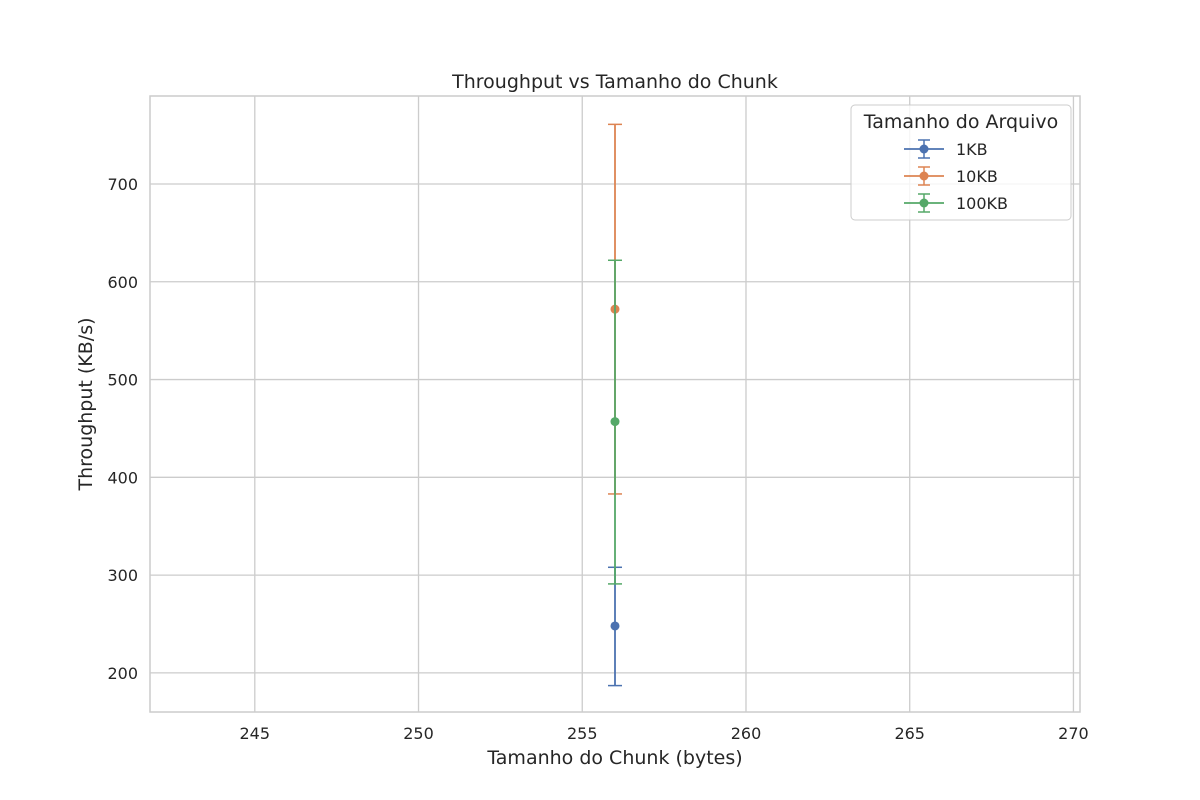 Image resolution: width=1200 pixels, height=800 pixels. What do you see at coordinates (977, 176) in the screenshot?
I see `legend-label-10KB: 10KB` at bounding box center [977, 176].